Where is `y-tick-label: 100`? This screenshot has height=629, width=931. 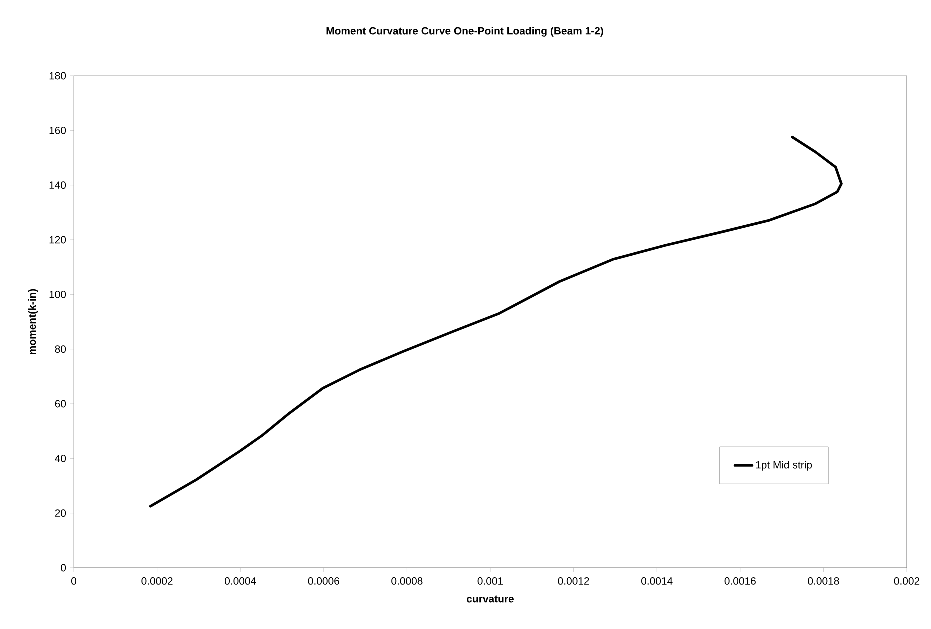
y-tick-label: 100 is located at coordinates (58, 294).